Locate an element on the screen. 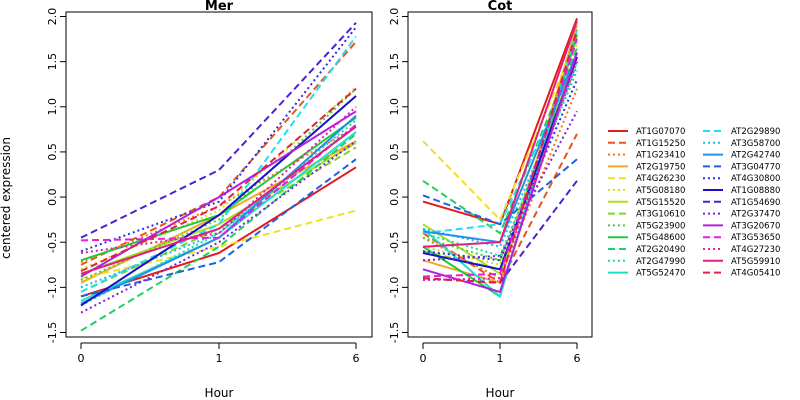 This screenshot has height=400, width=800. legend-label: AT4G26230 is located at coordinates (660, 179).